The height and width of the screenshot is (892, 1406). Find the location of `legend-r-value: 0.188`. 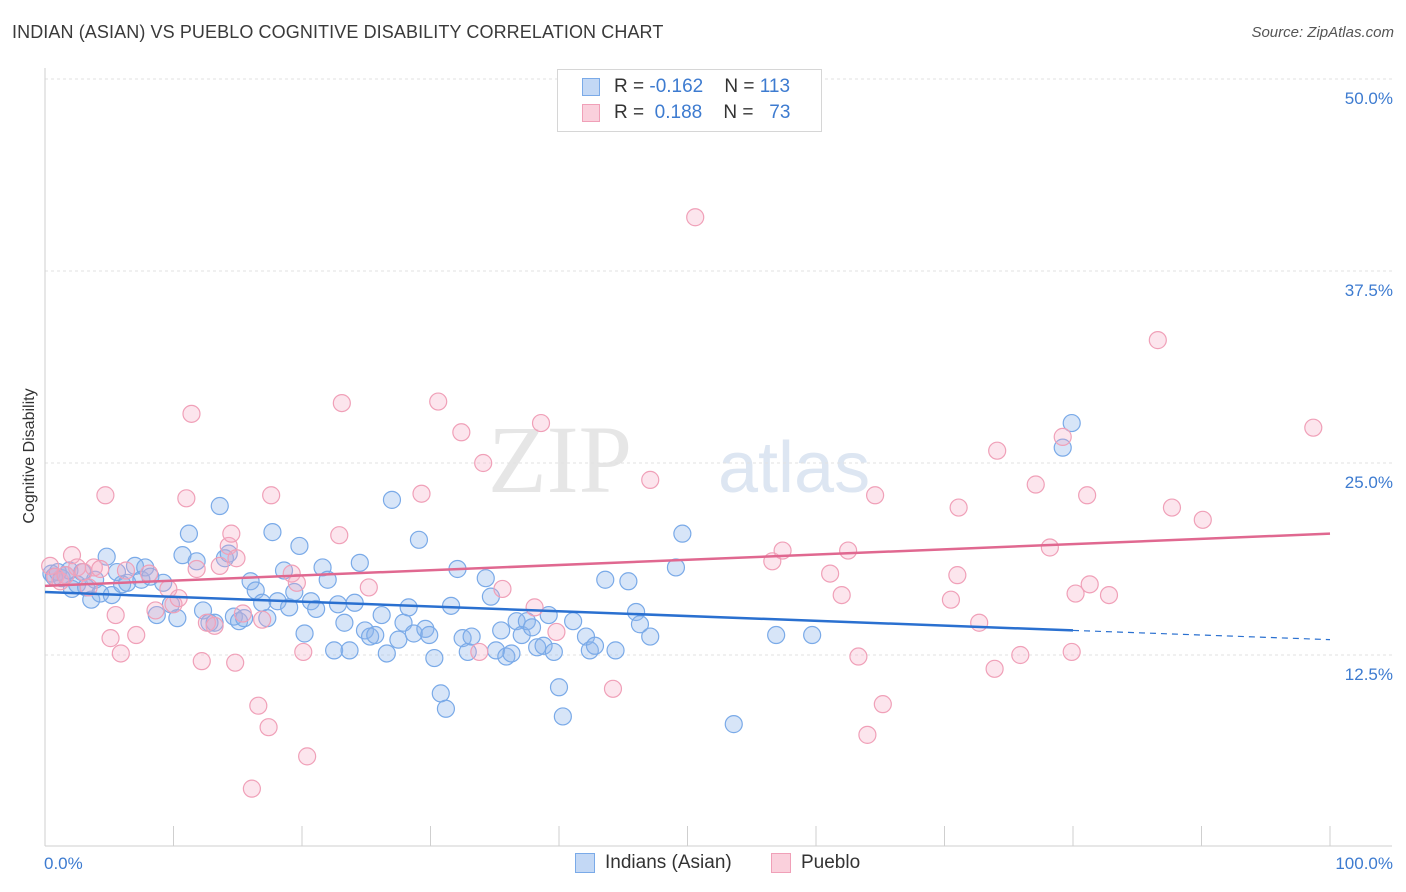

legend-r-value: 0.188 is located at coordinates (678, 112).